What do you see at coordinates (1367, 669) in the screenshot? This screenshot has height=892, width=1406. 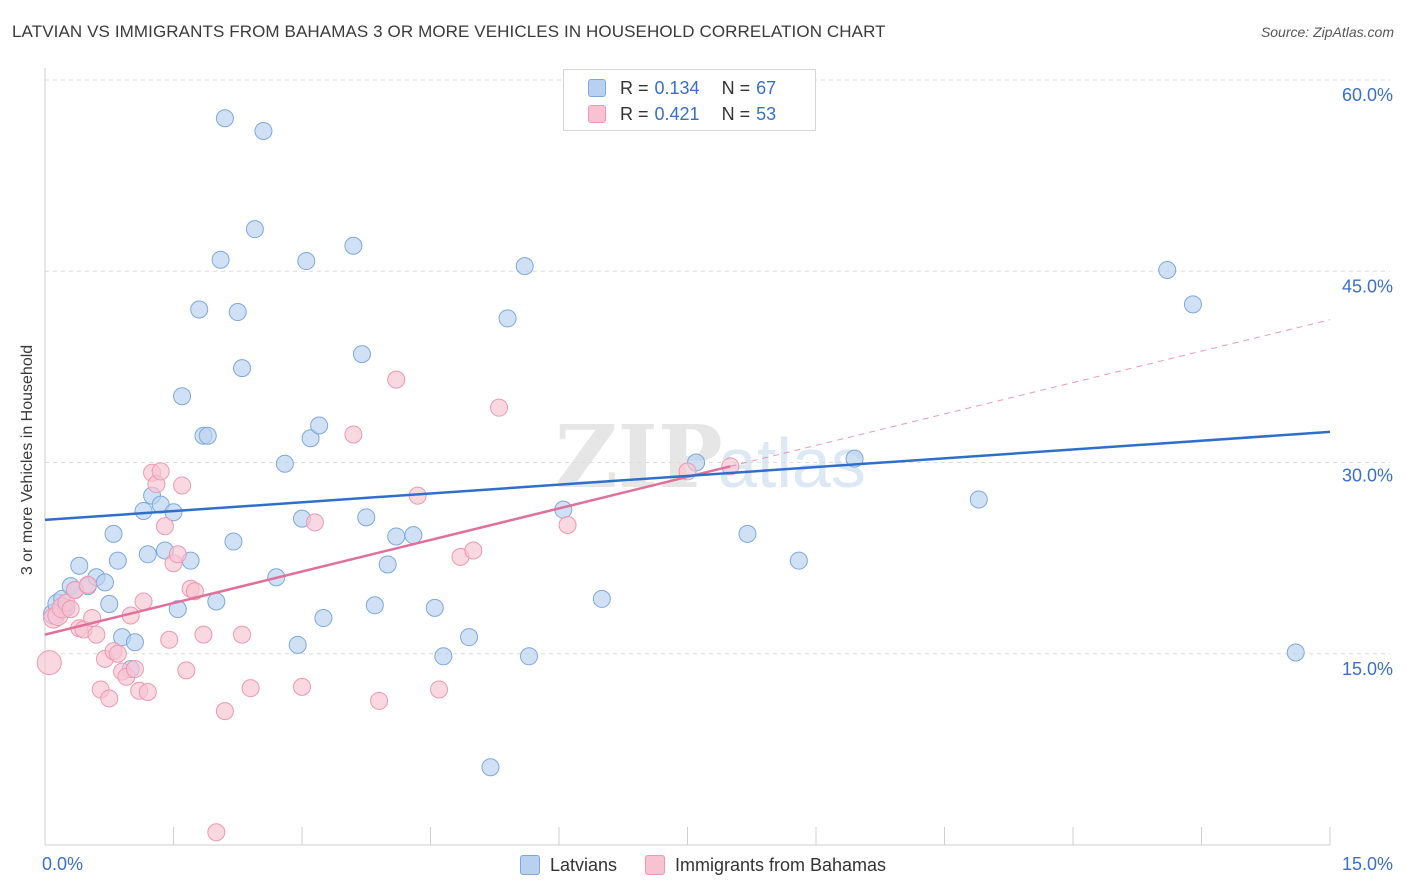 I see `y-tick-label: 15.0%` at bounding box center [1367, 669].